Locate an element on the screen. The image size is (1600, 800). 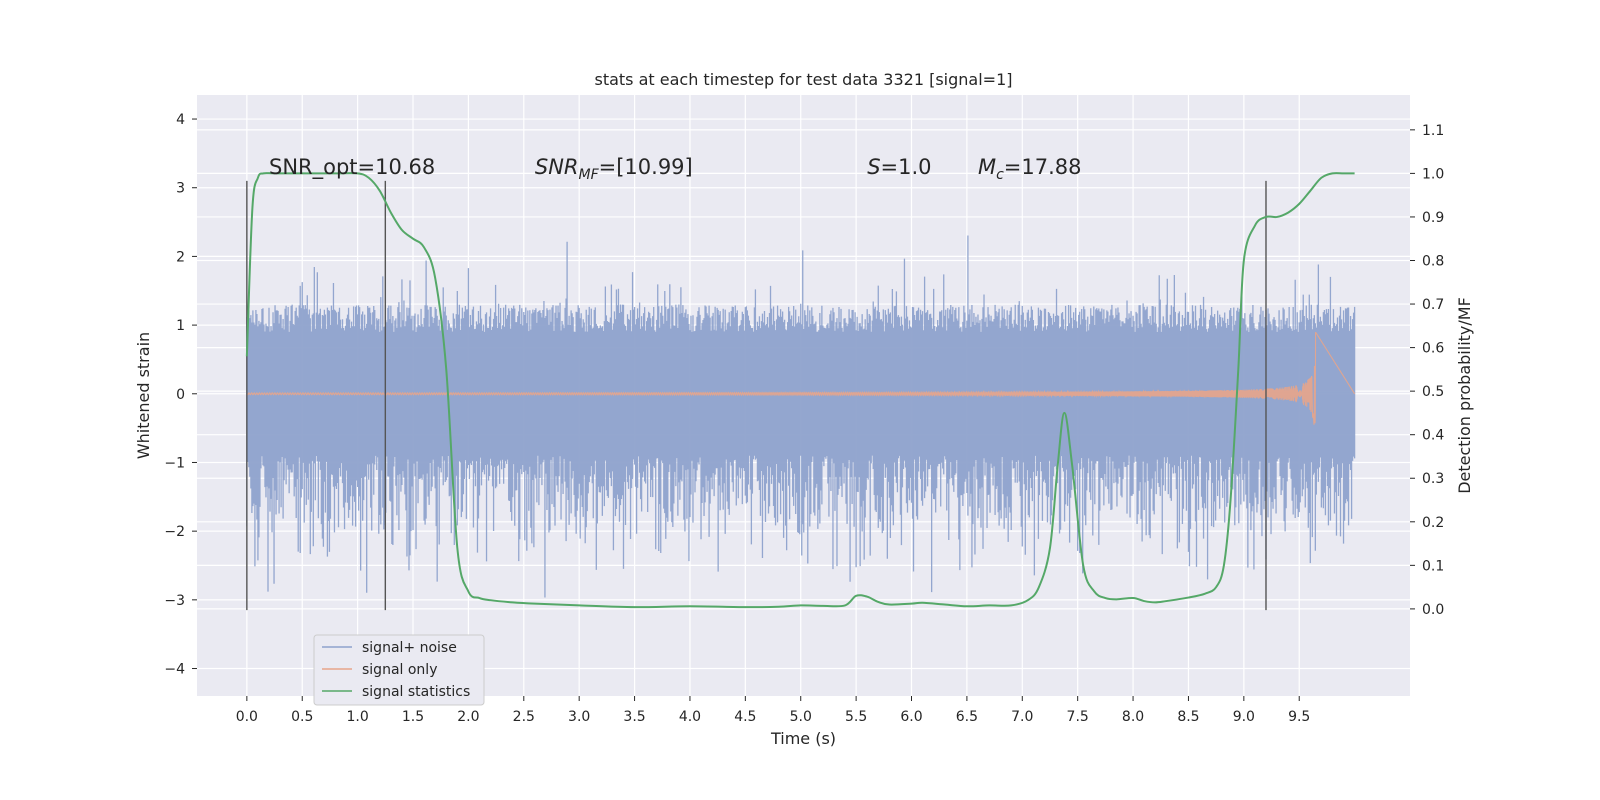
y-left-tick-label-3: −1 is located at coordinates (174, 463).